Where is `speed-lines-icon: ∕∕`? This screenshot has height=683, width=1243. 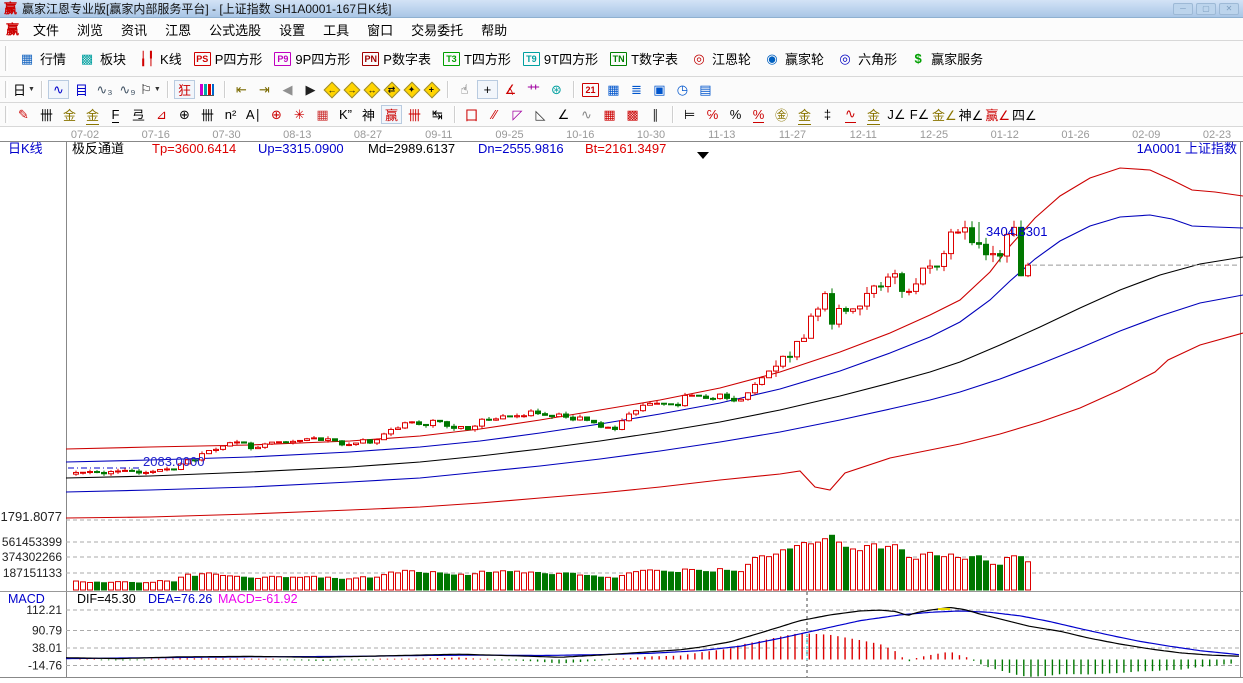
speed-lines-icon: ∕∕ is located at coordinates (494, 114).